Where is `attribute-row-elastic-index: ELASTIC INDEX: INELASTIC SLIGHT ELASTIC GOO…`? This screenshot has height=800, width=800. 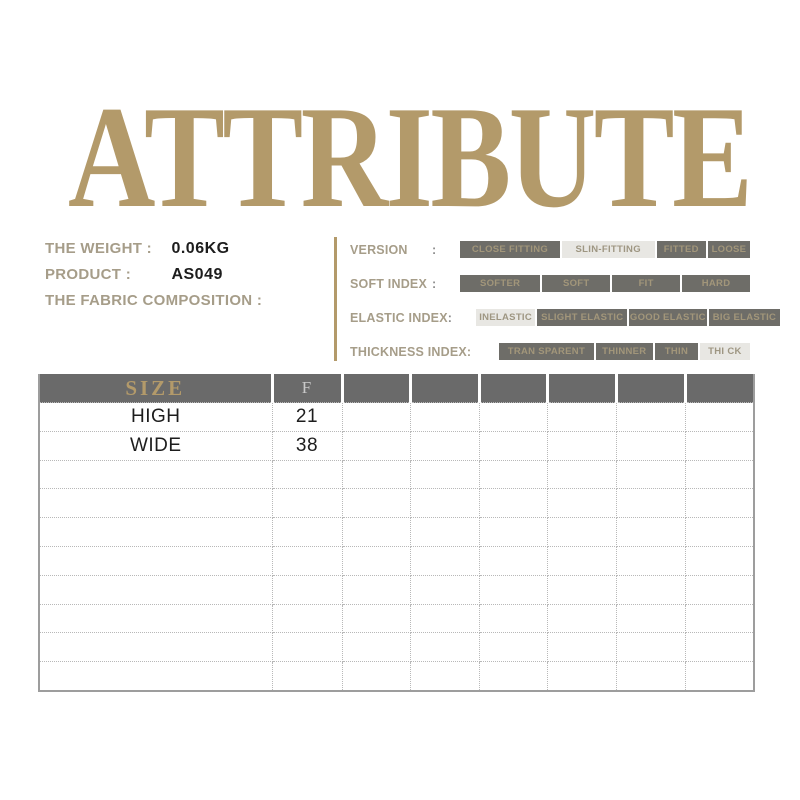 attribute-row-elastic-index: ELASTIC INDEX: INELASTIC SLIGHT ELASTIC GOO… is located at coordinates (565, 317).